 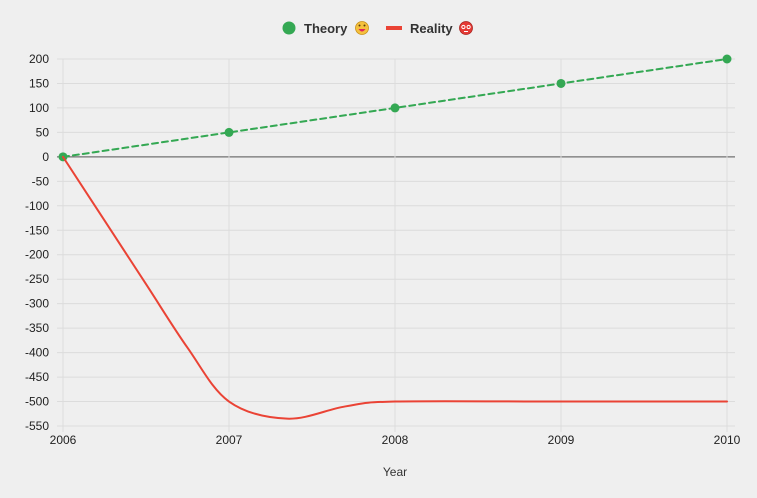 What do you see at coordinates (37, 230) in the screenshot?
I see `y-tick-label: -150` at bounding box center [37, 230].